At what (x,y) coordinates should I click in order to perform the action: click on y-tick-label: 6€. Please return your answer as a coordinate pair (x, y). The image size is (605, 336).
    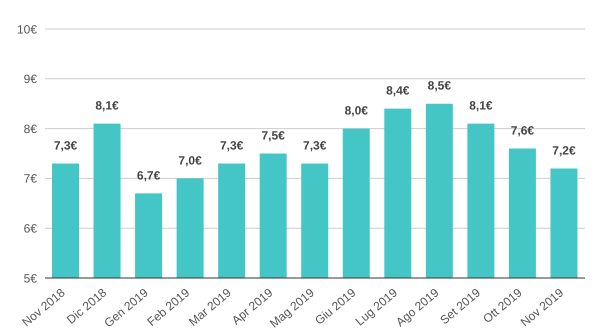
    Looking at the image, I should click on (31, 228).